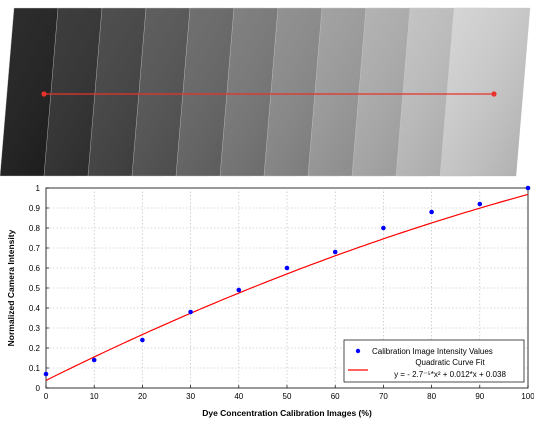 The height and width of the screenshot is (424, 534). Describe the element at coordinates (46, 396) in the screenshot. I see `x-tick-label: 0` at that location.